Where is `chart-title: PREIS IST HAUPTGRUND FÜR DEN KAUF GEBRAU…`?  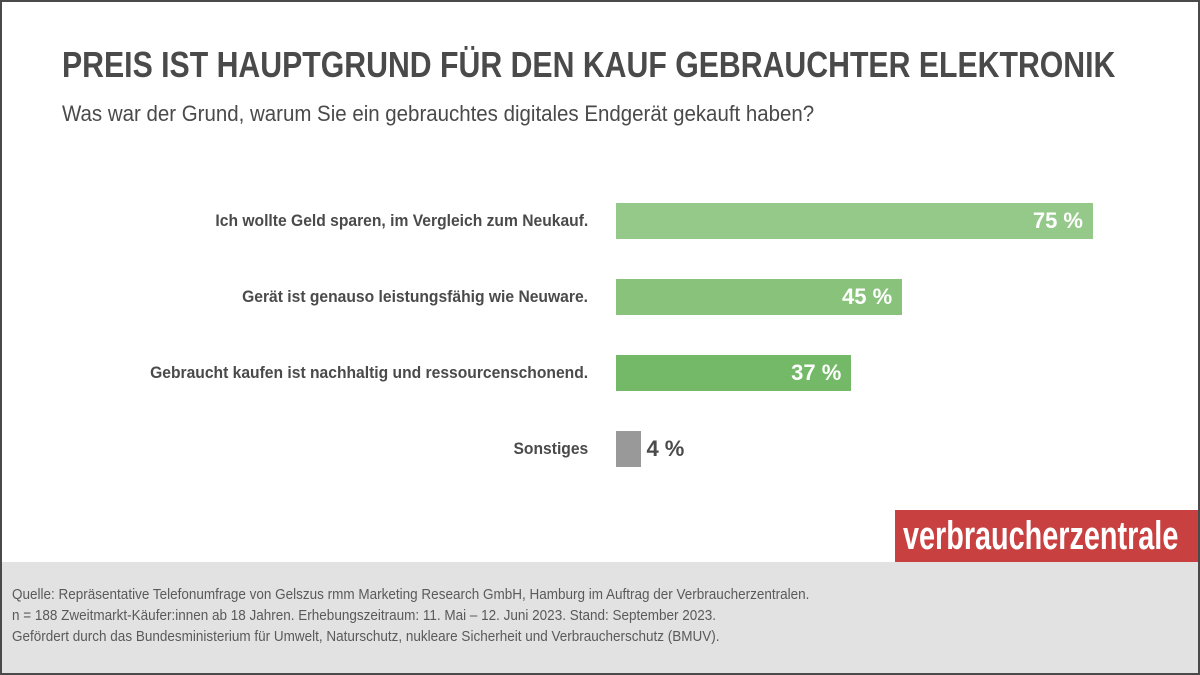 chart-title: PREIS IST HAUPTGRUND FÜR DEN KAUF GEBRAU… is located at coordinates (630, 65).